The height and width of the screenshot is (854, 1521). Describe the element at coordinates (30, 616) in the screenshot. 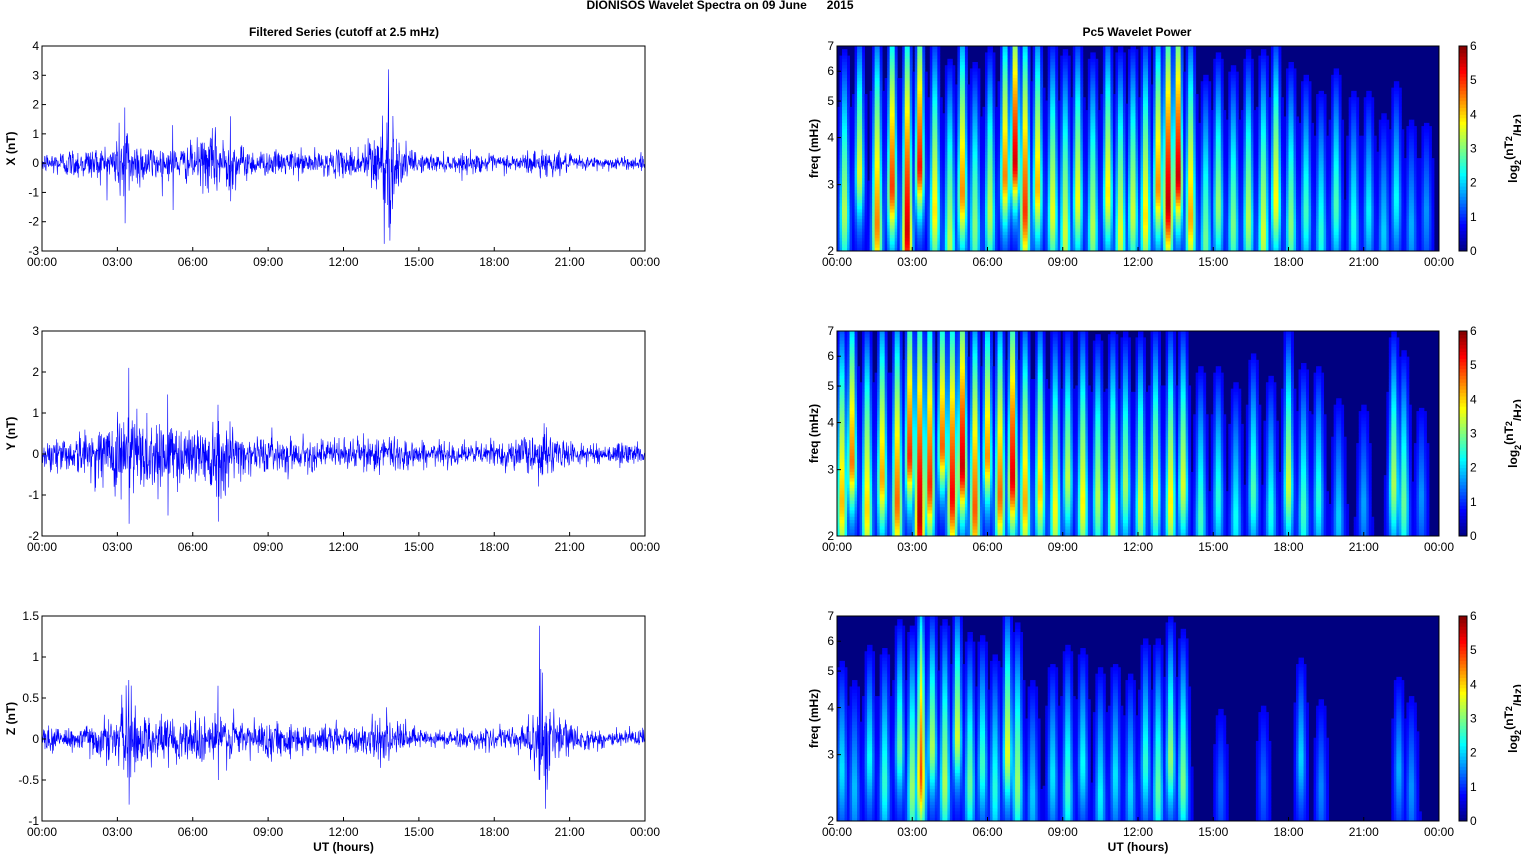

I see `y-tick-label: 1.5` at that location.